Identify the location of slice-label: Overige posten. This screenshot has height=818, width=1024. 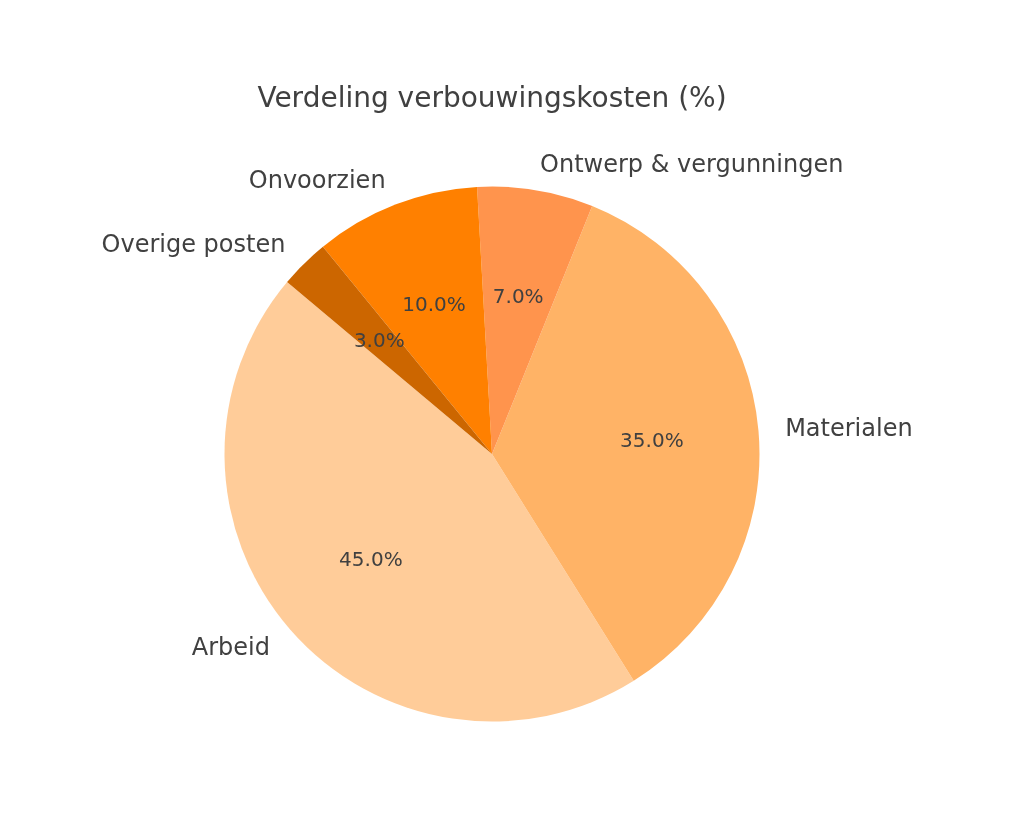
(193, 244).